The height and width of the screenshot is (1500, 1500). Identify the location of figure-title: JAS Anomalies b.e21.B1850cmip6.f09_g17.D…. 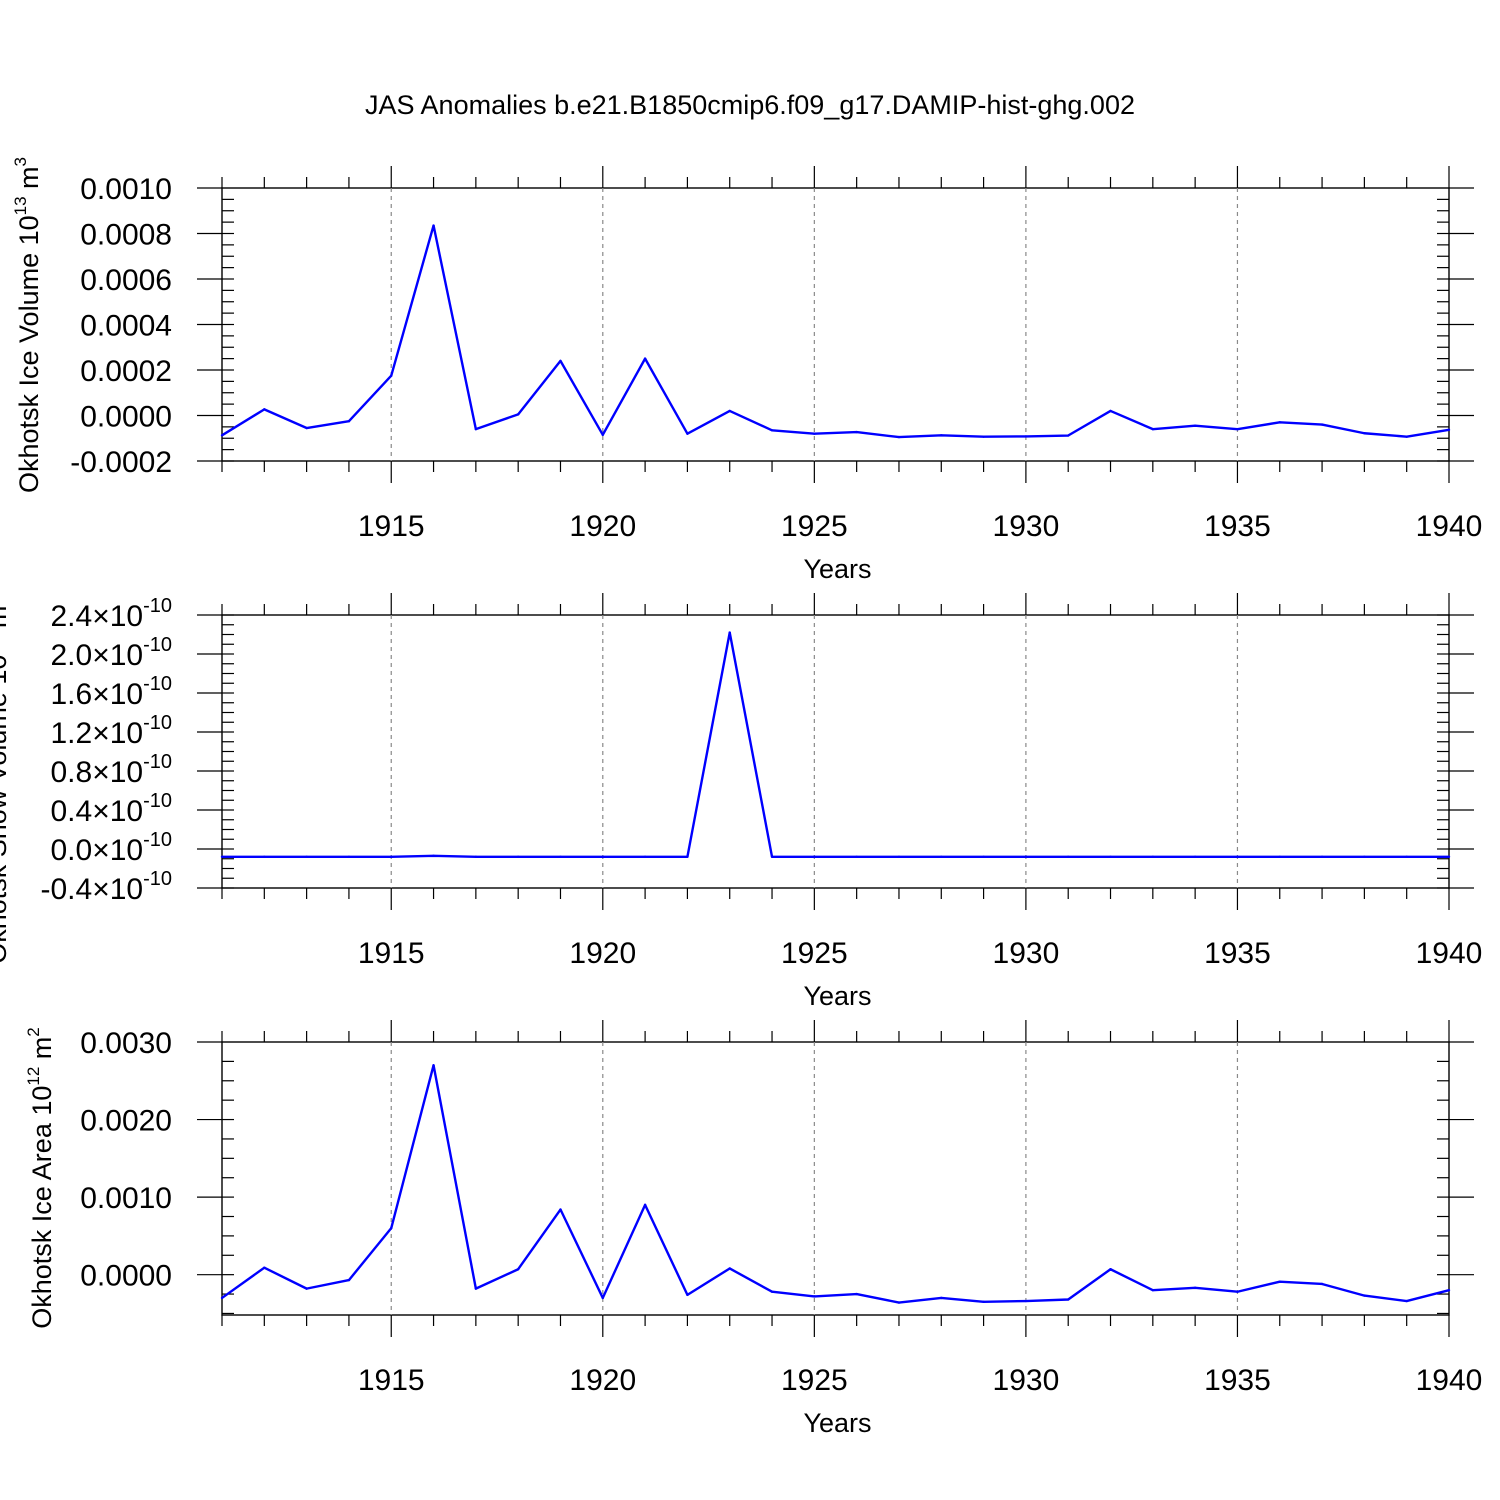
(750, 105).